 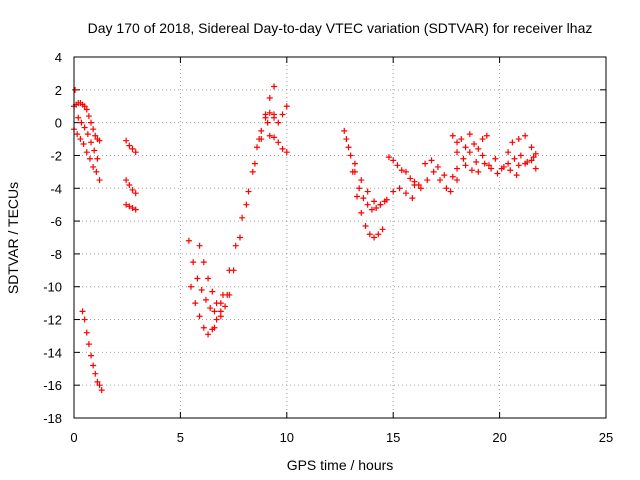 What do you see at coordinates (58, 123) in the screenshot?
I see `y-tick-label: 0` at bounding box center [58, 123].